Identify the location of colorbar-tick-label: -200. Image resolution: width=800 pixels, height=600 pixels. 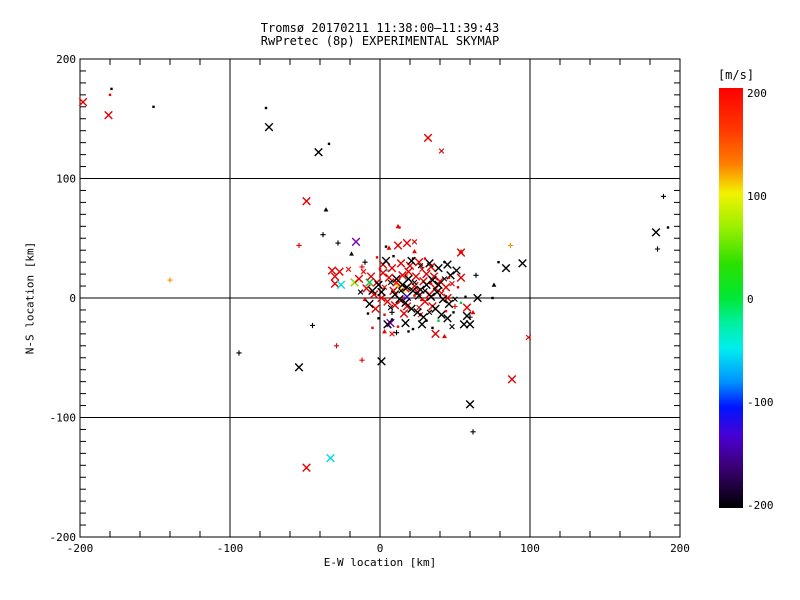
(760, 505).